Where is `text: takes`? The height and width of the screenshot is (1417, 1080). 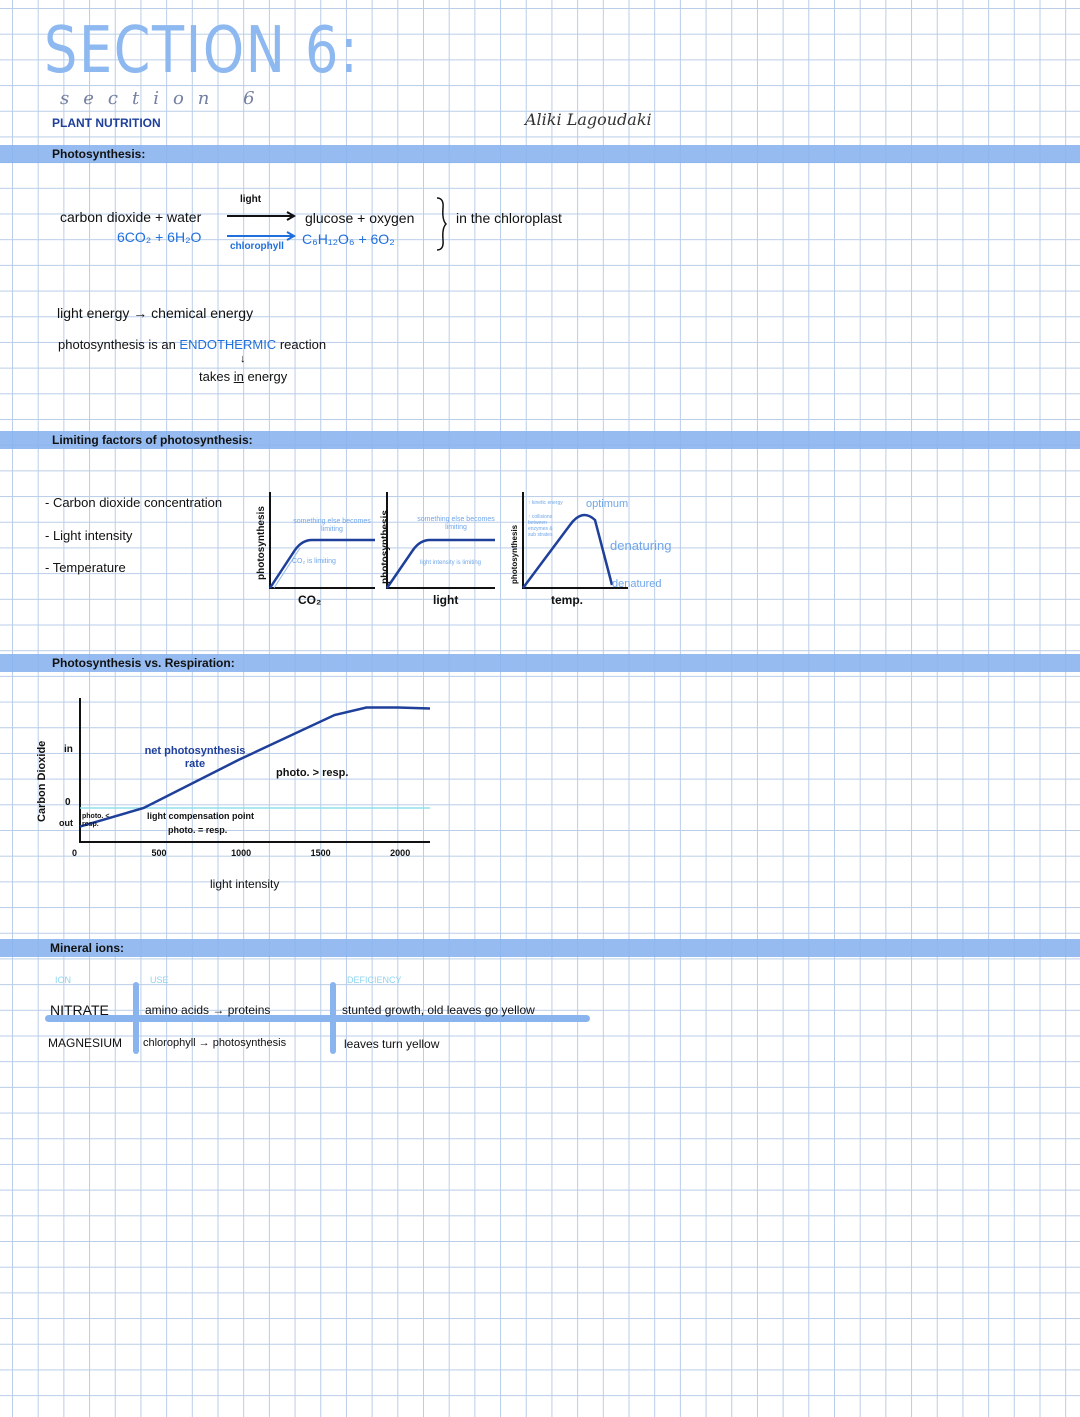 text: takes is located at coordinates (215, 376).